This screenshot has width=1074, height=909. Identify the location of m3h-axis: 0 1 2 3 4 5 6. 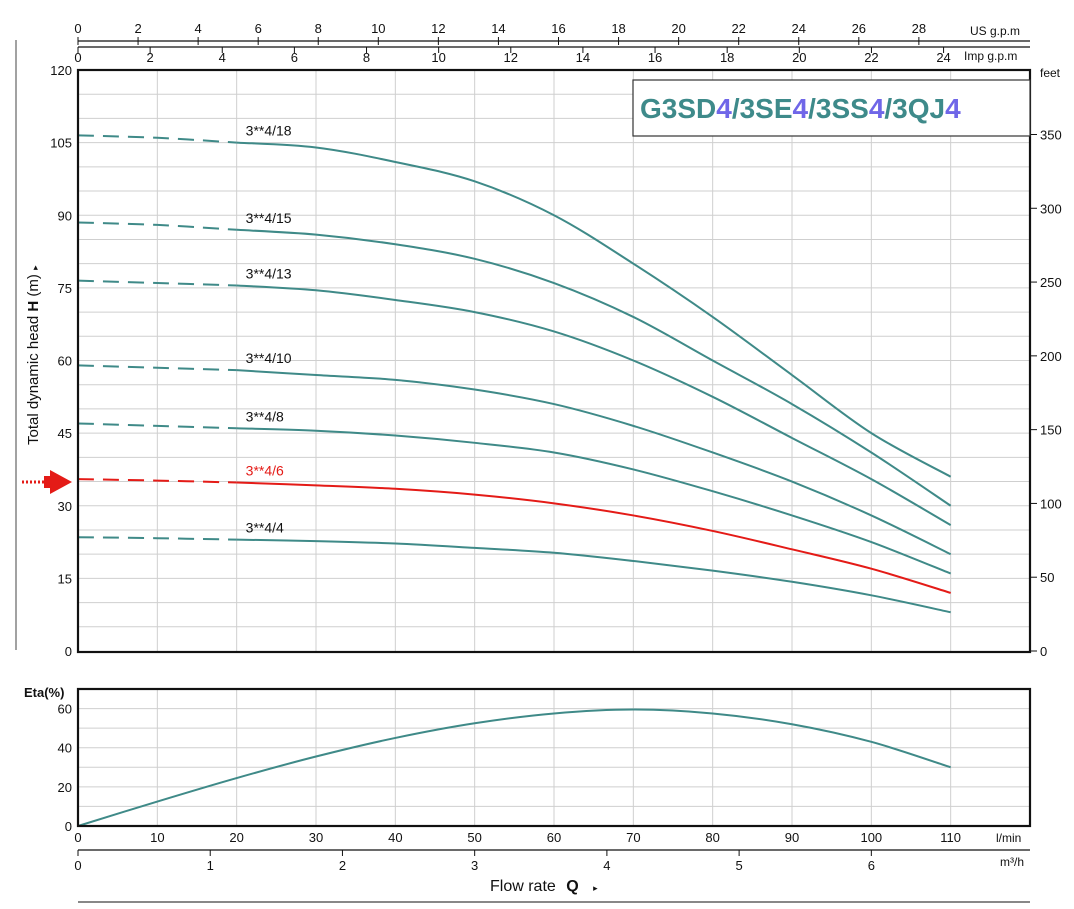
(474, 861).